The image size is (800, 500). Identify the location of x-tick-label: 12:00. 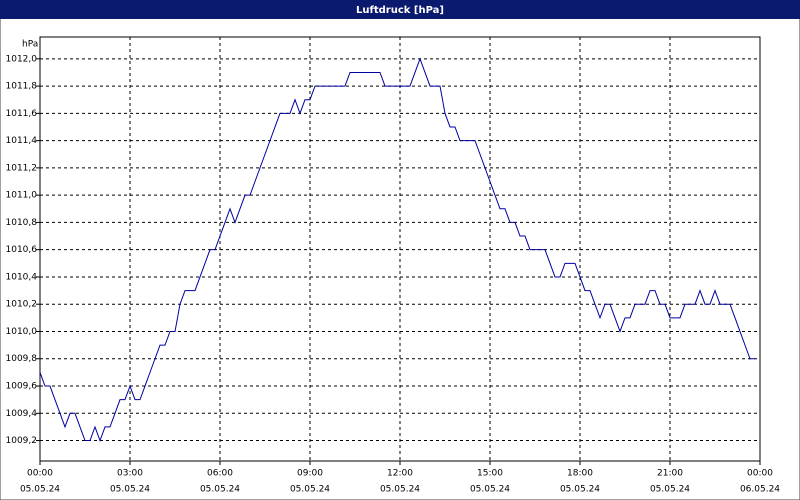
(400, 474).